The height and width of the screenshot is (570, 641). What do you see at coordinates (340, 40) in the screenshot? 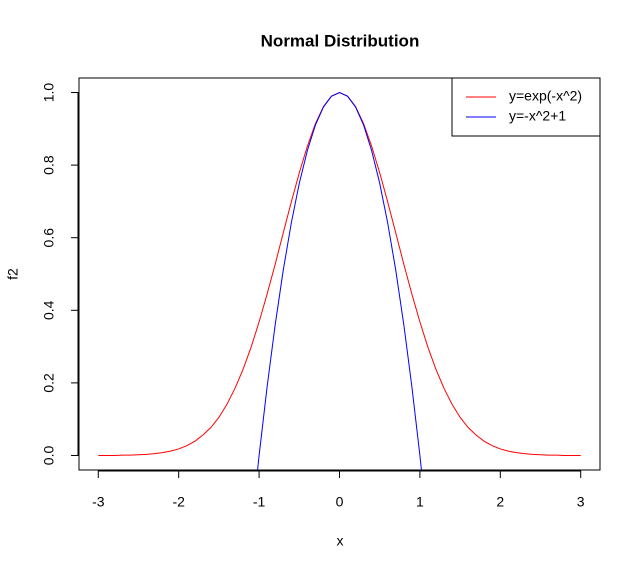
I see `chart-title: Normal Distribution` at bounding box center [340, 40].